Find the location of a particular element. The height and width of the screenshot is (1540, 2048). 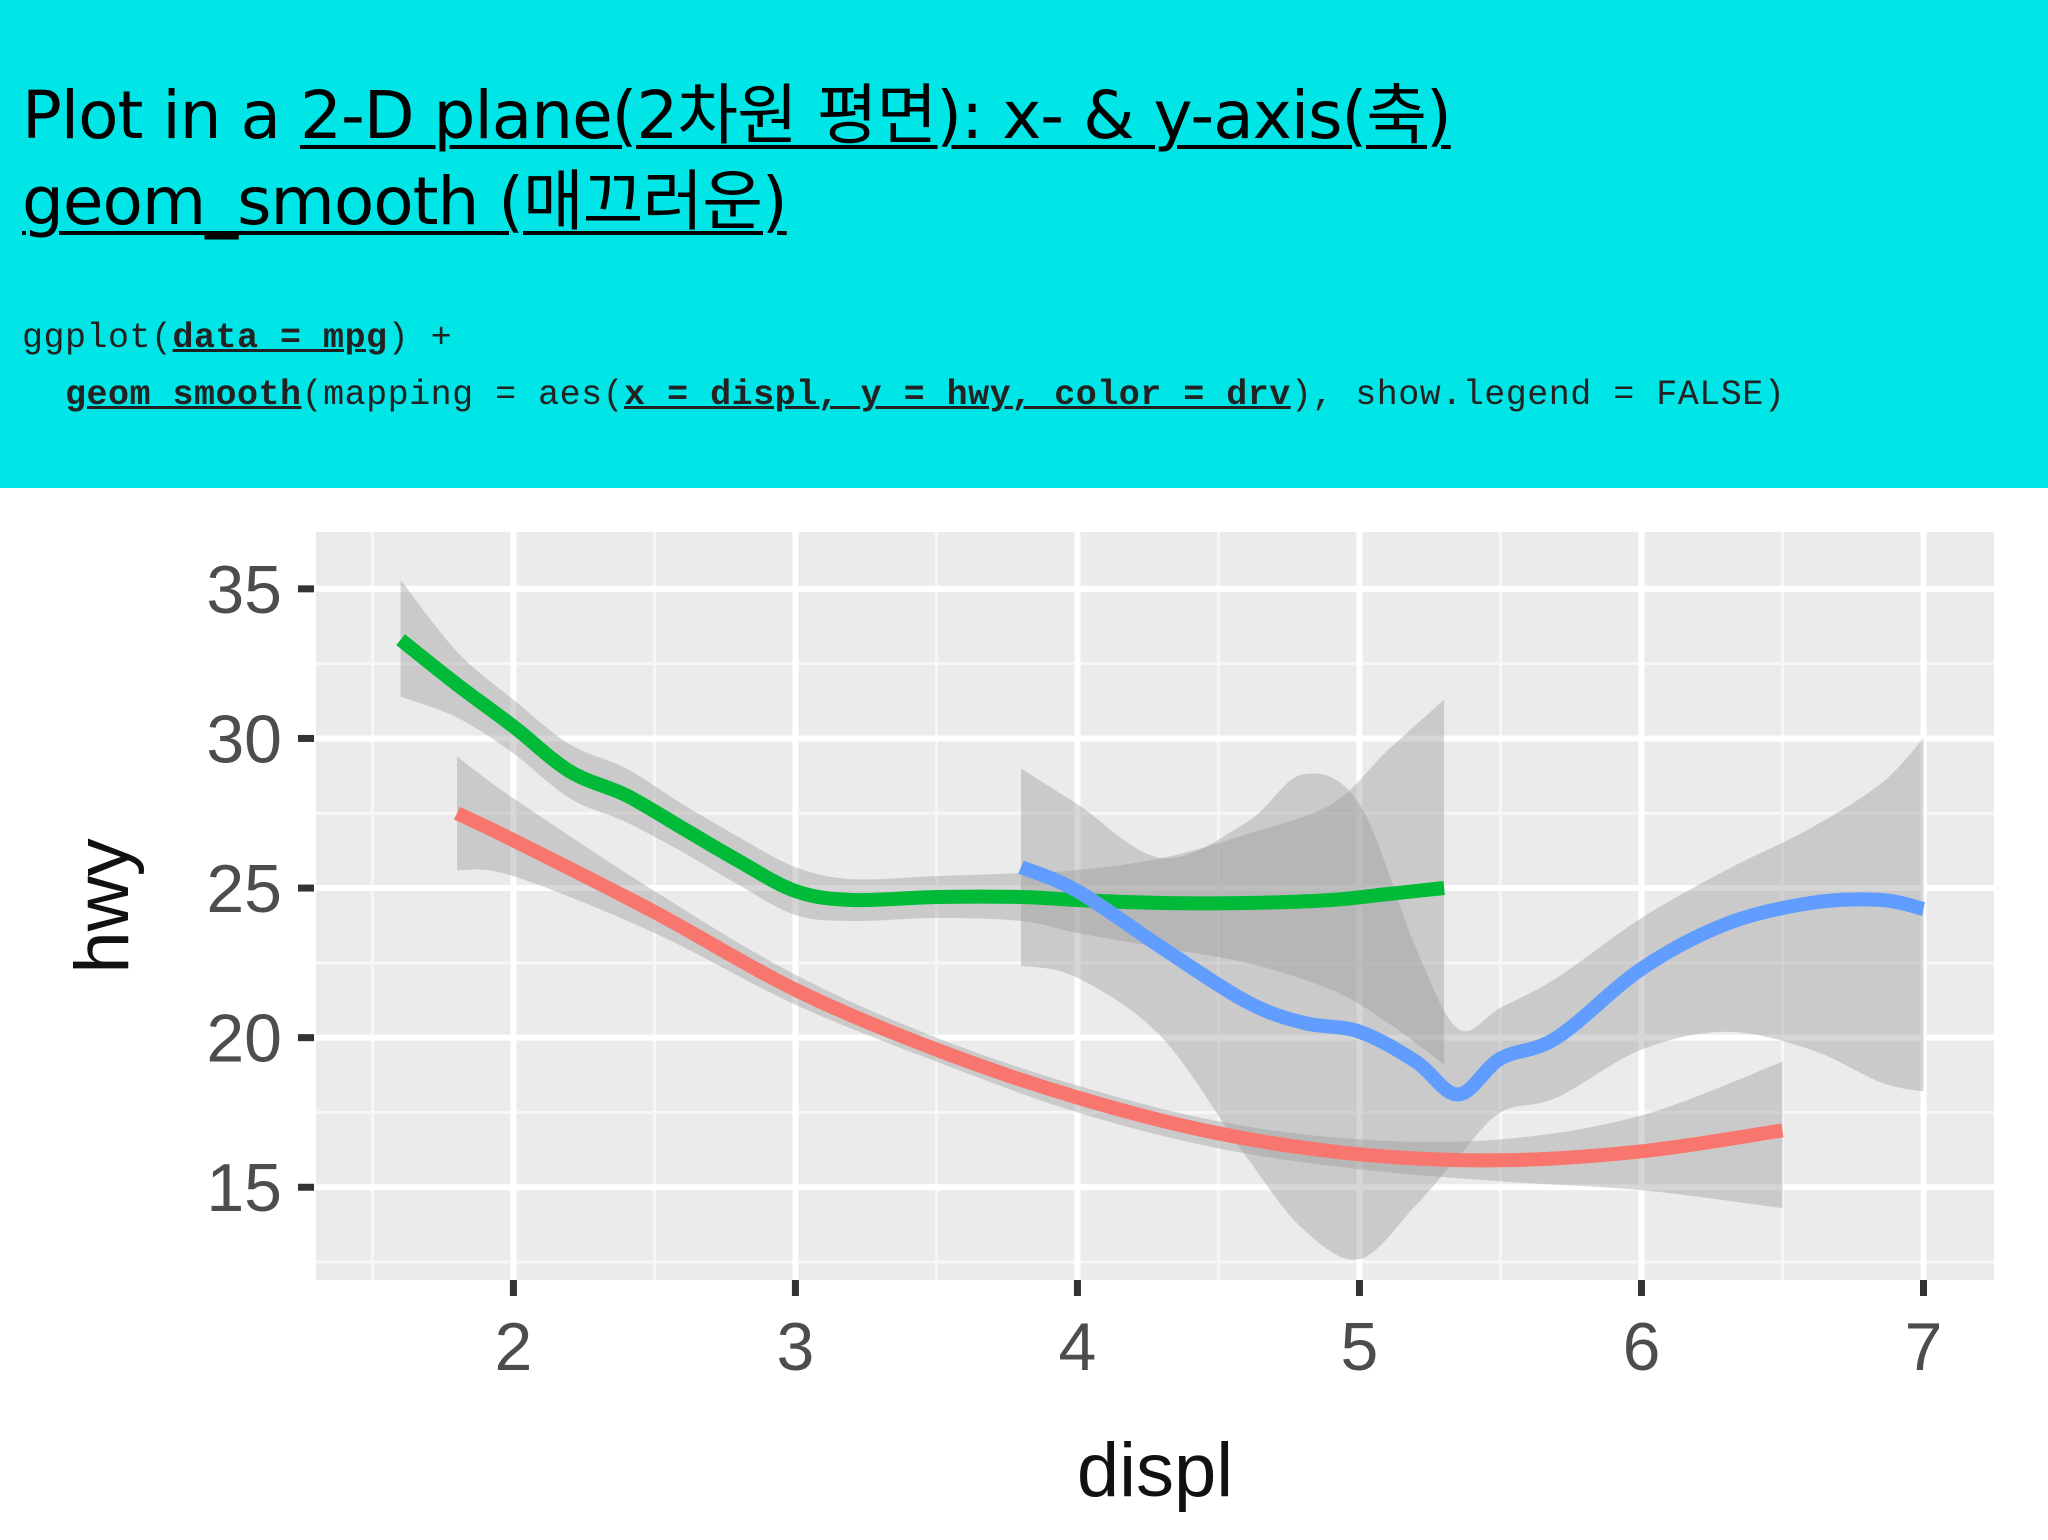

code-data-arg: data = mpg is located at coordinates (280, 338).